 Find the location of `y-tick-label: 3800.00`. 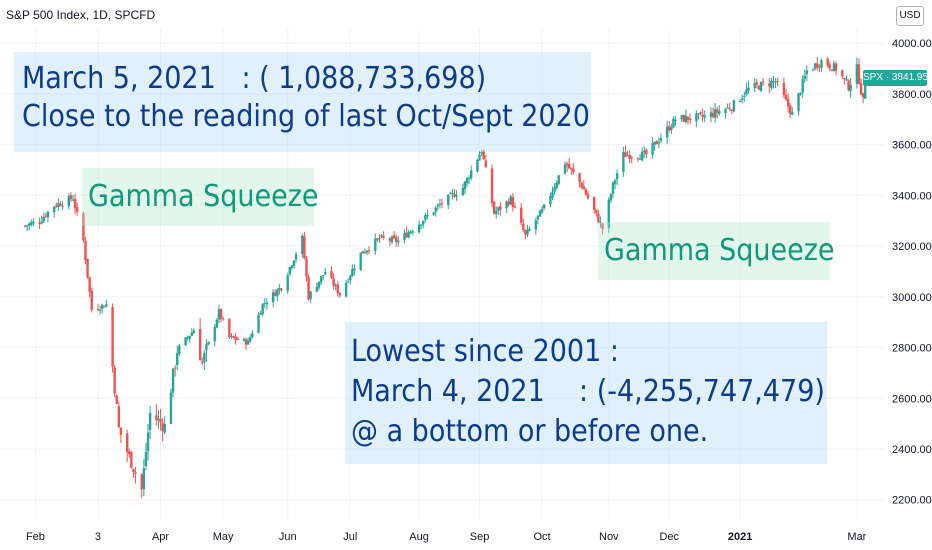

y-tick-label: 3800.00 is located at coordinates (912, 95).